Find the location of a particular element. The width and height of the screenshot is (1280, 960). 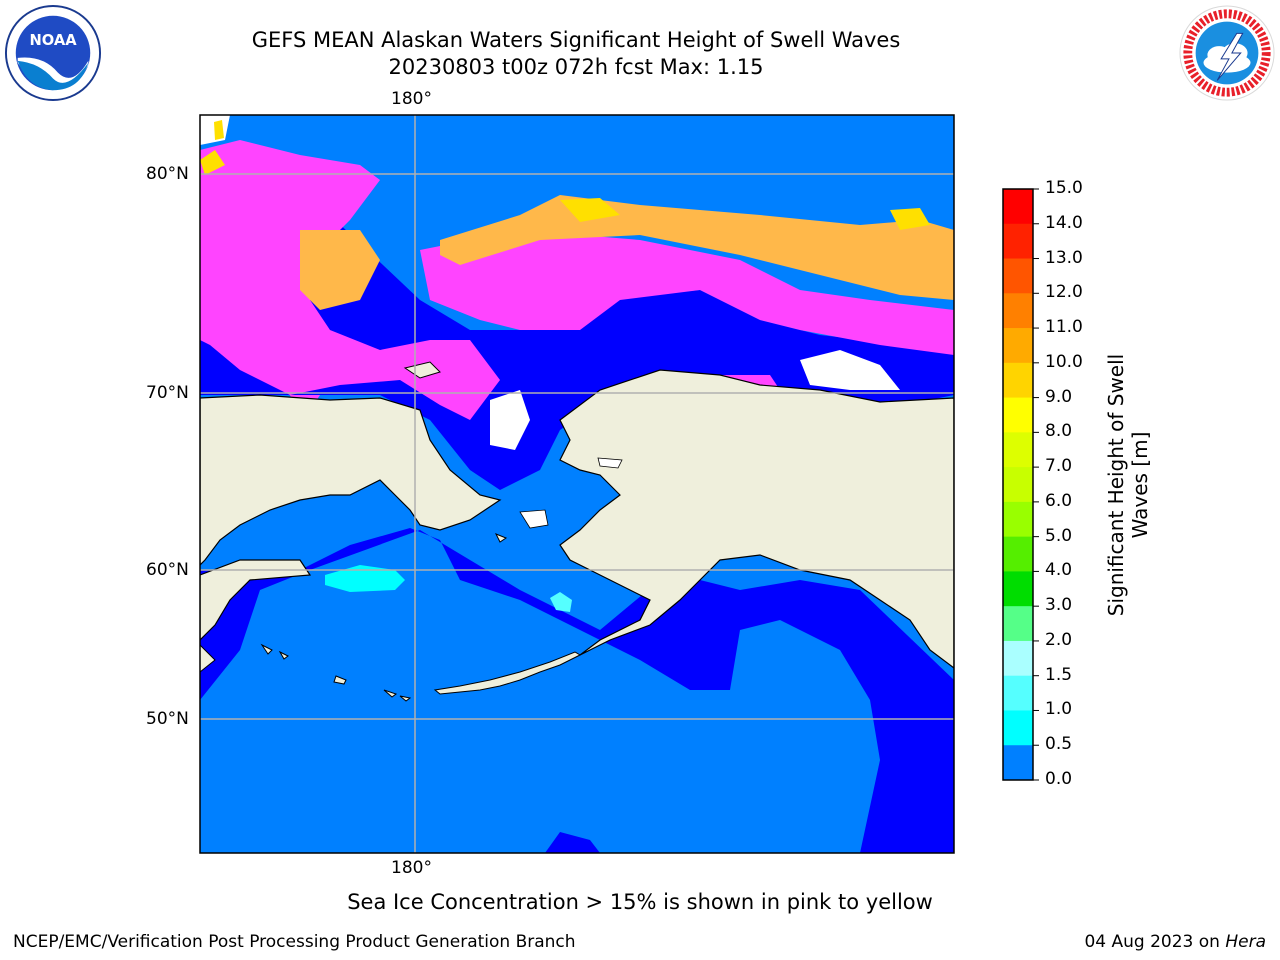

colorbar-tick-label: 10.0 is located at coordinates (1064, 361).